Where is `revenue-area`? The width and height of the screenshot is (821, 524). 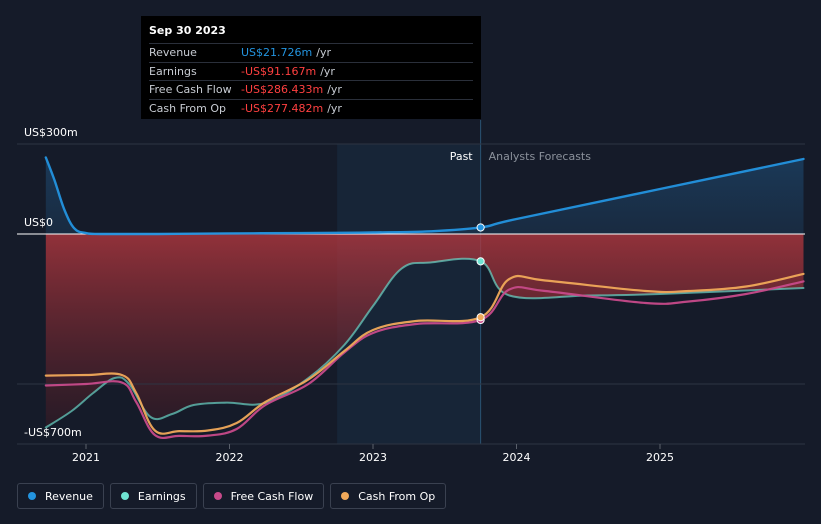
revenue-area is located at coordinates (424, 196).